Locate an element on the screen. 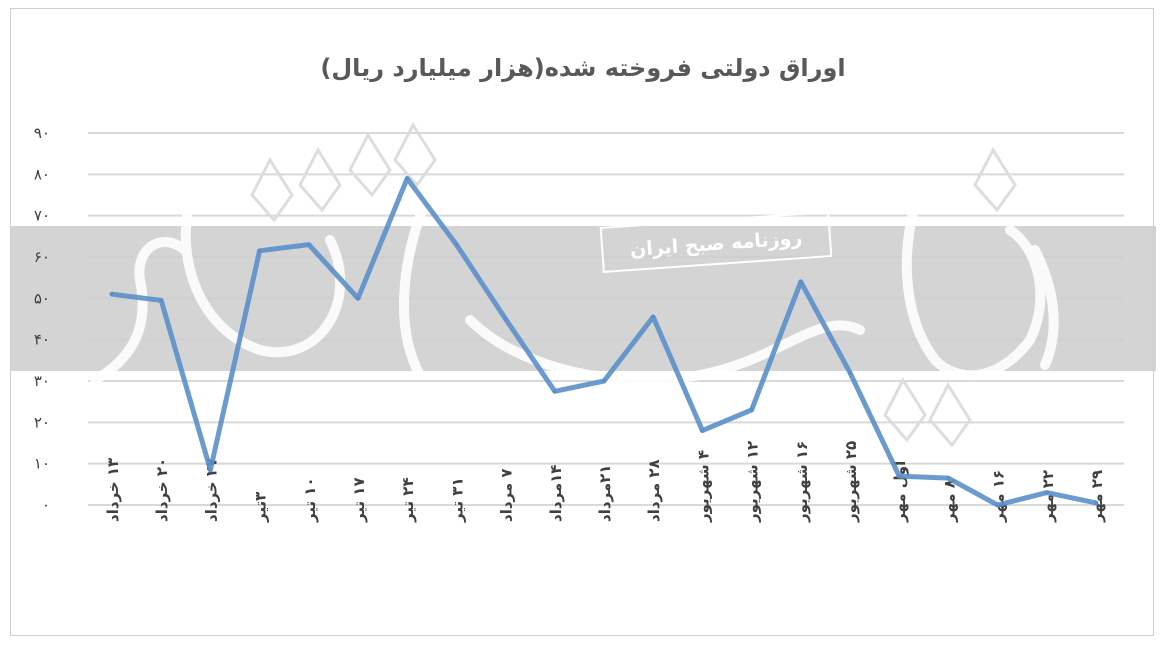 Image resolution: width=1166 pixels, height=653 pixels. x-tick-label: ۱۰ تیر is located at coordinates (310, 500).